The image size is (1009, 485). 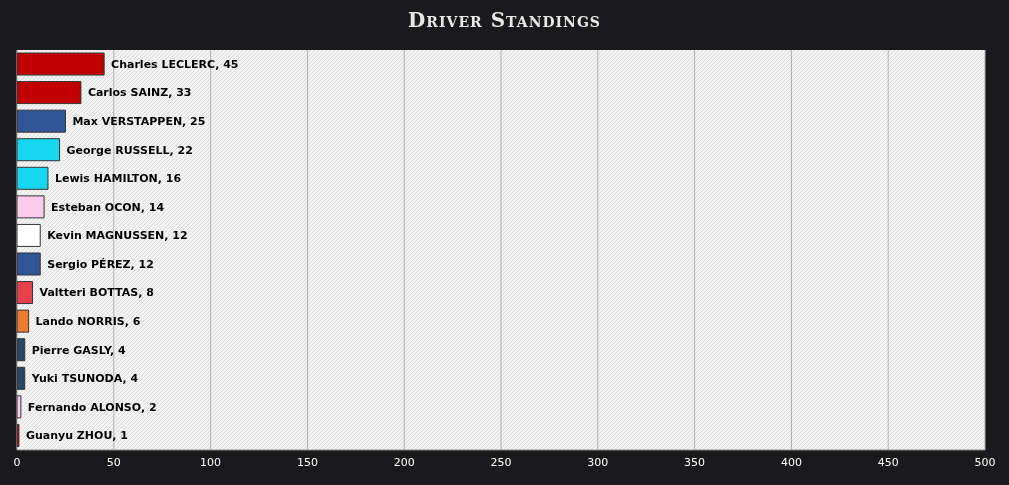 I want to click on data-label: Esteban OCON, 14, so click(x=108, y=207).